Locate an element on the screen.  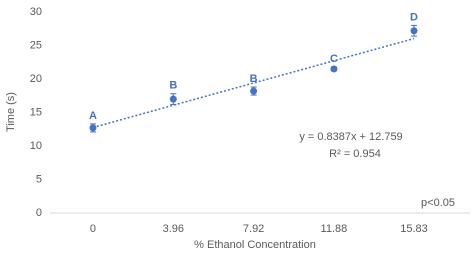
point-label: C is located at coordinates (334, 59).